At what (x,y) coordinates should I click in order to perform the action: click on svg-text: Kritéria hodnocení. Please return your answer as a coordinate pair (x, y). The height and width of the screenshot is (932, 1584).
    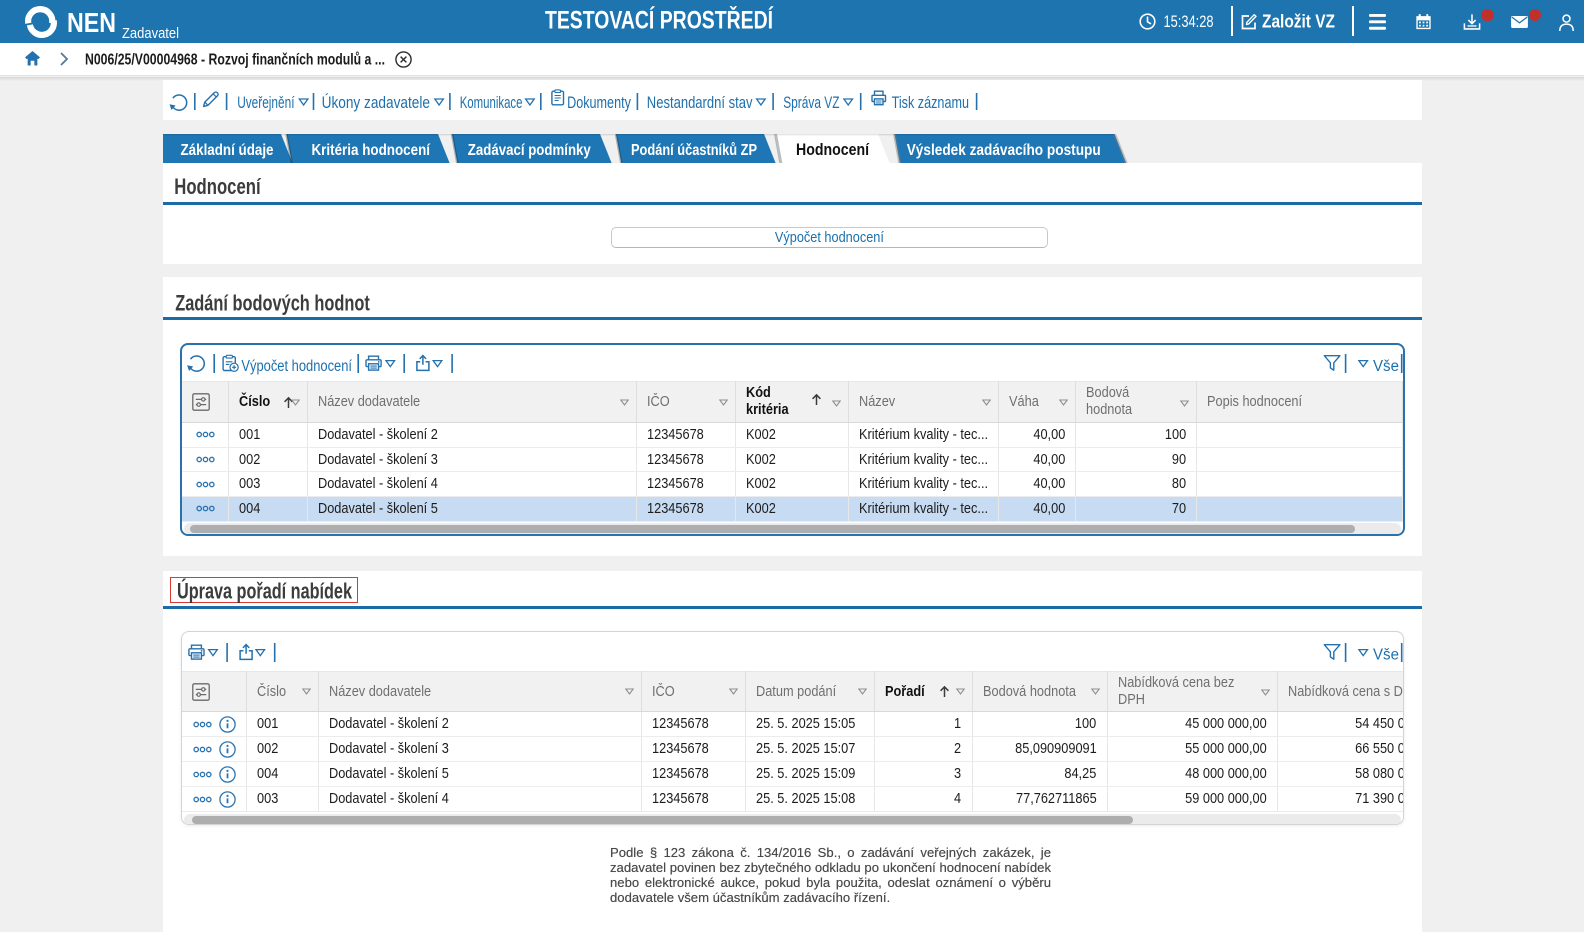
    Looking at the image, I should click on (371, 150).